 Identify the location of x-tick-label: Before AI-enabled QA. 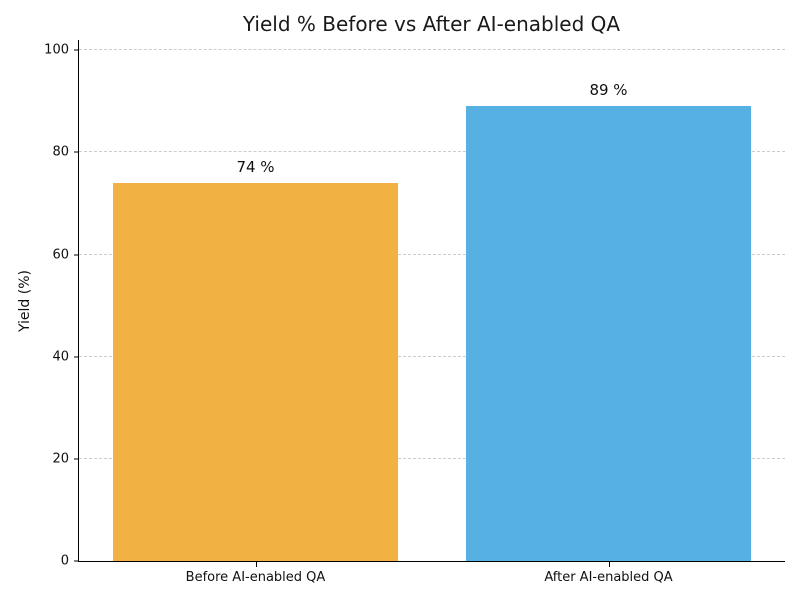
(255, 577).